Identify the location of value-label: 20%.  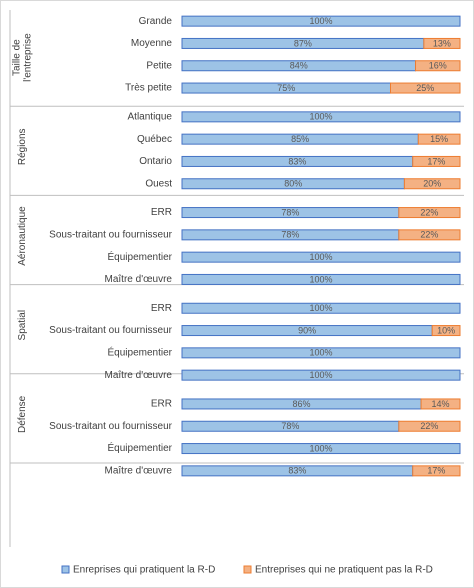
(432, 184).